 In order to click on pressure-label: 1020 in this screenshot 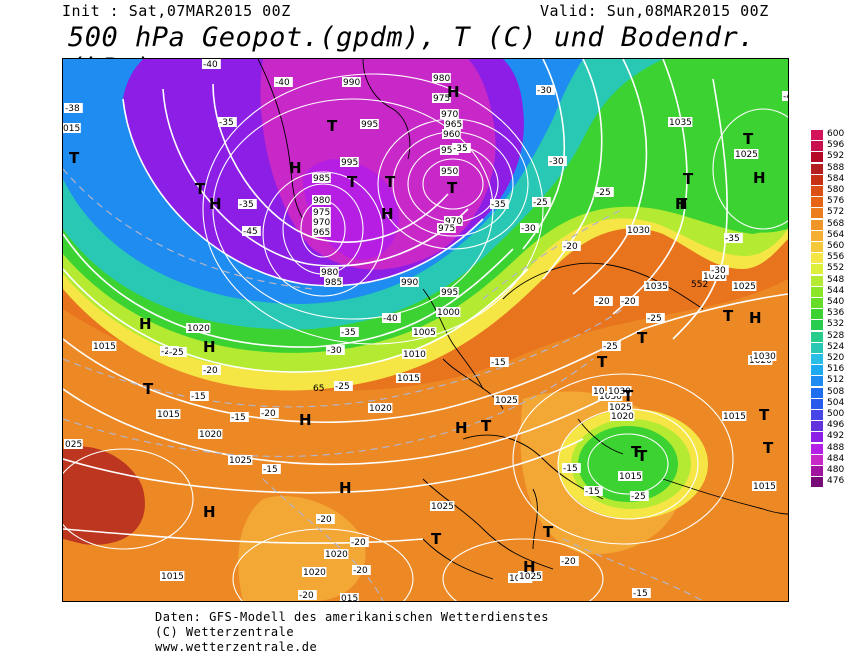, I will do `click(622, 417)`.